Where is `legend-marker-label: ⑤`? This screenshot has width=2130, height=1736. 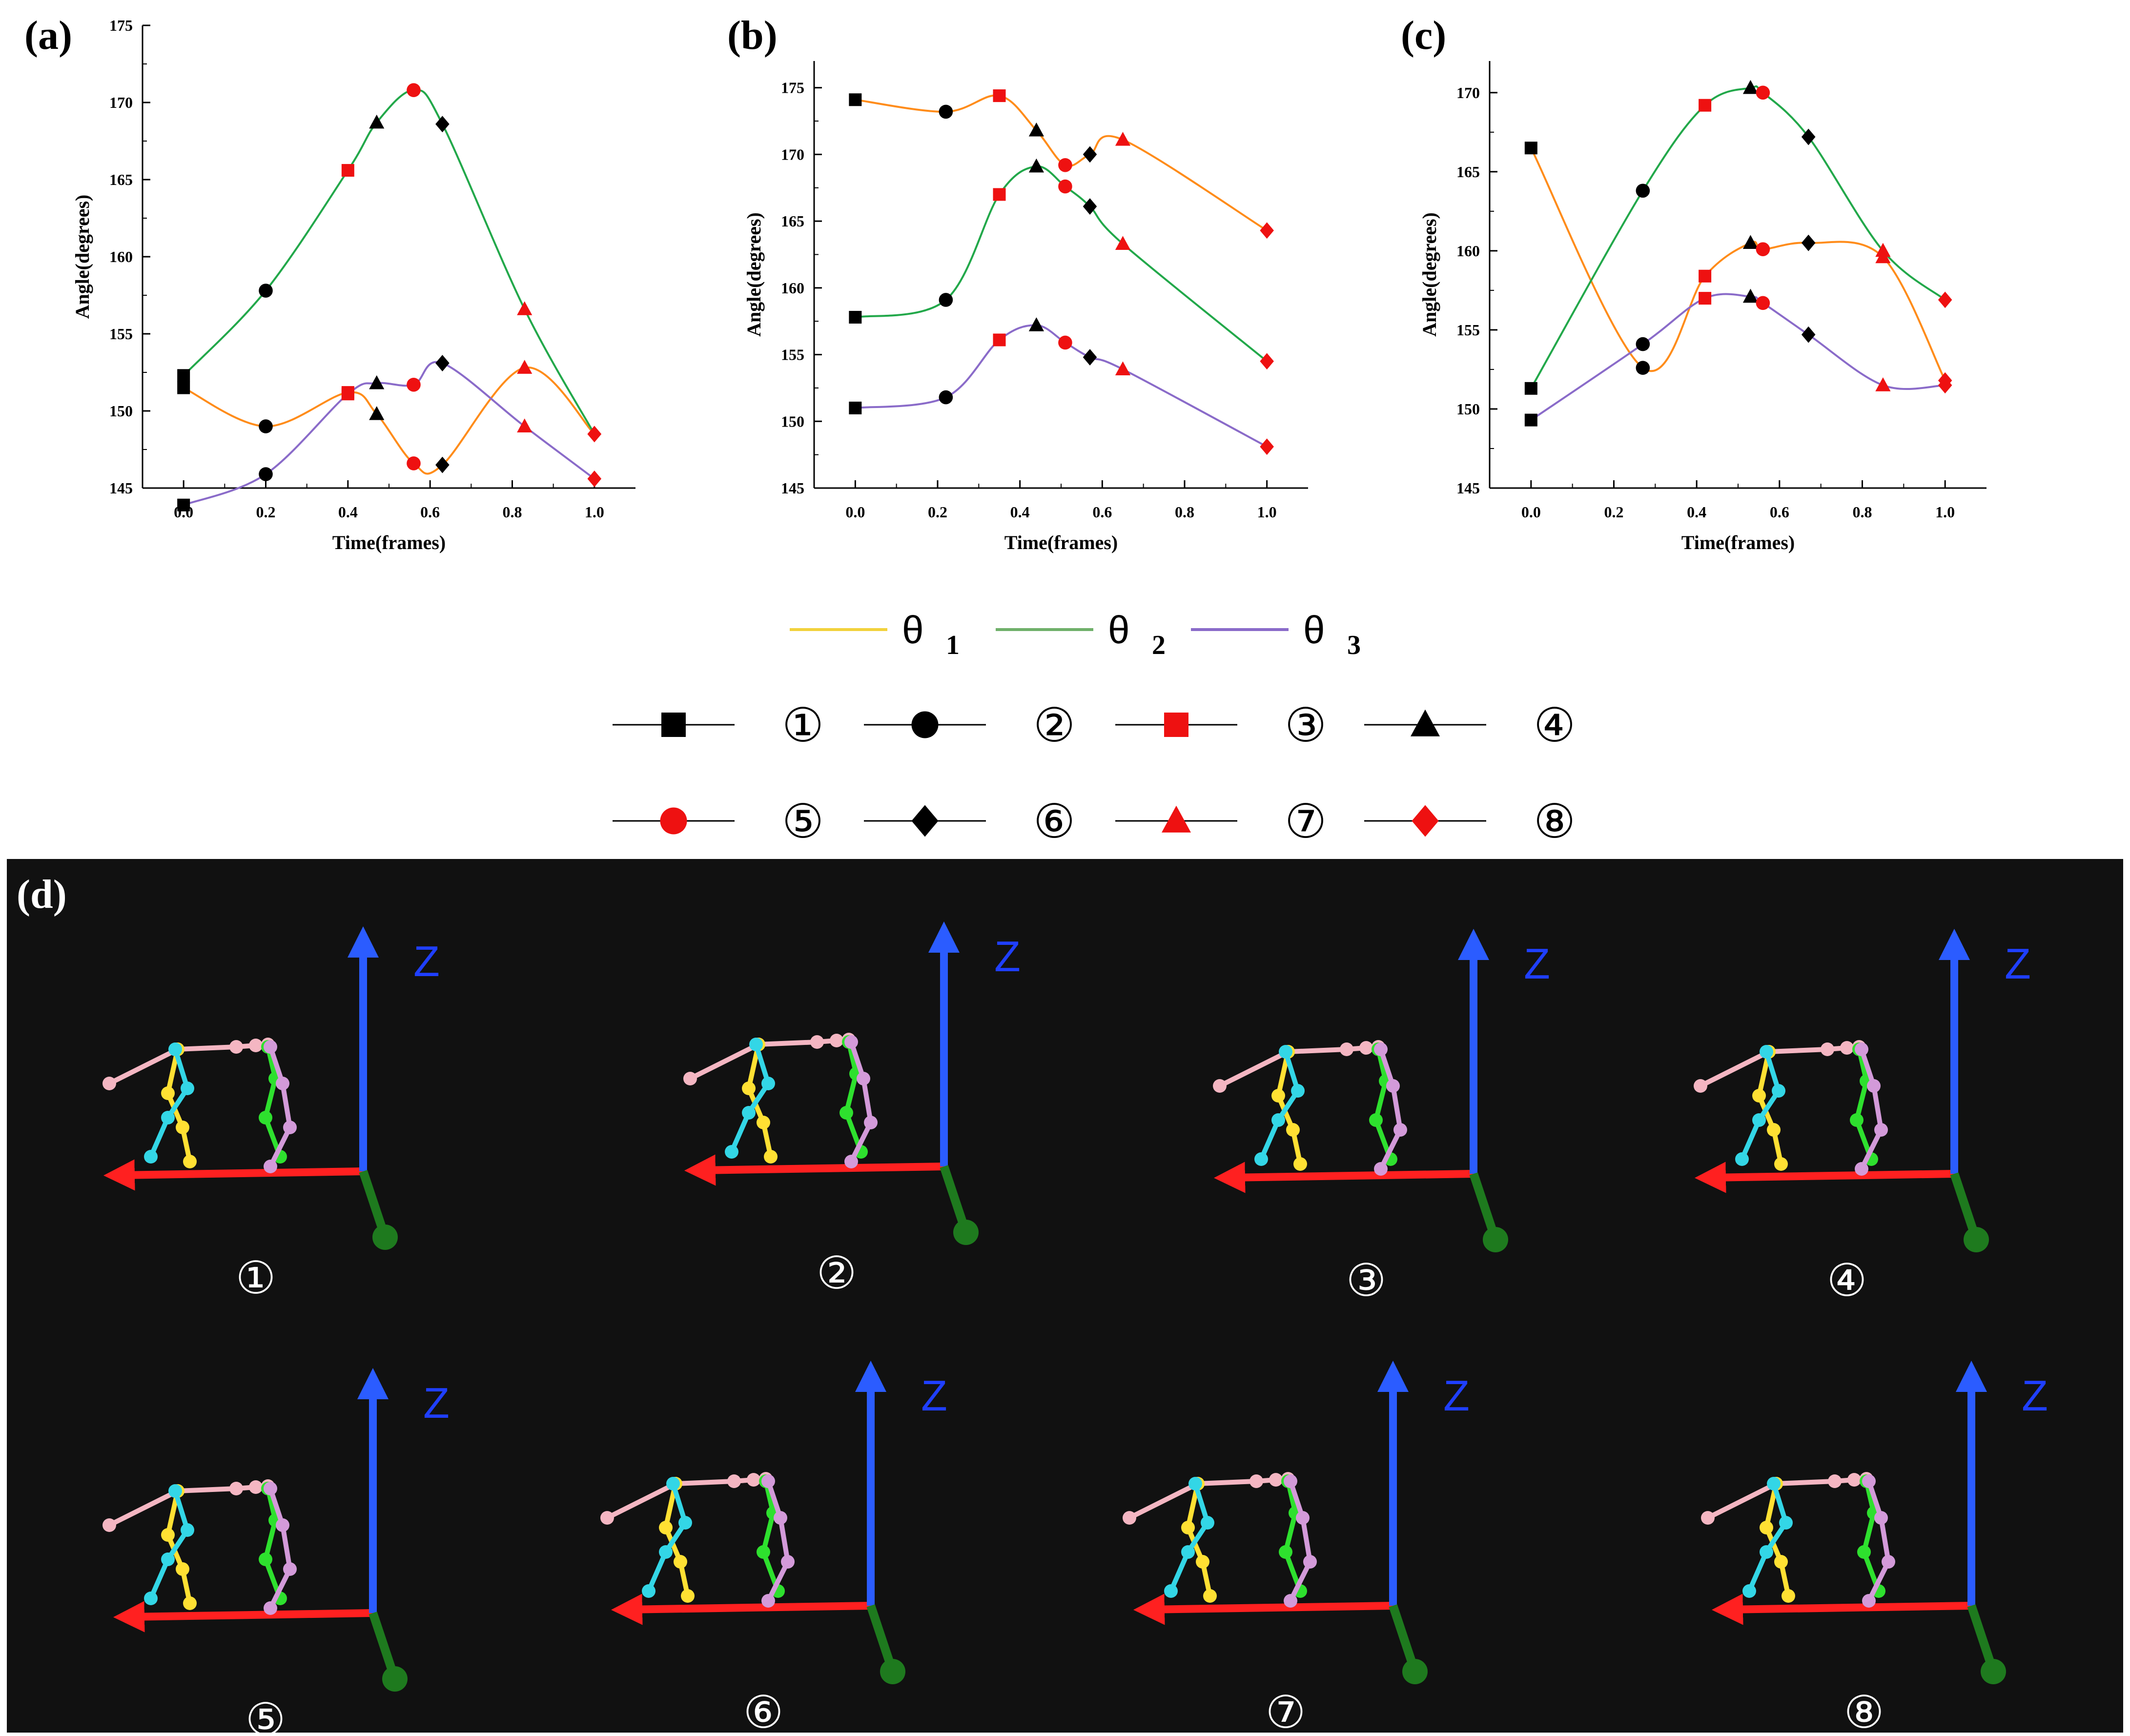
legend-marker-label: ⑤ is located at coordinates (803, 821).